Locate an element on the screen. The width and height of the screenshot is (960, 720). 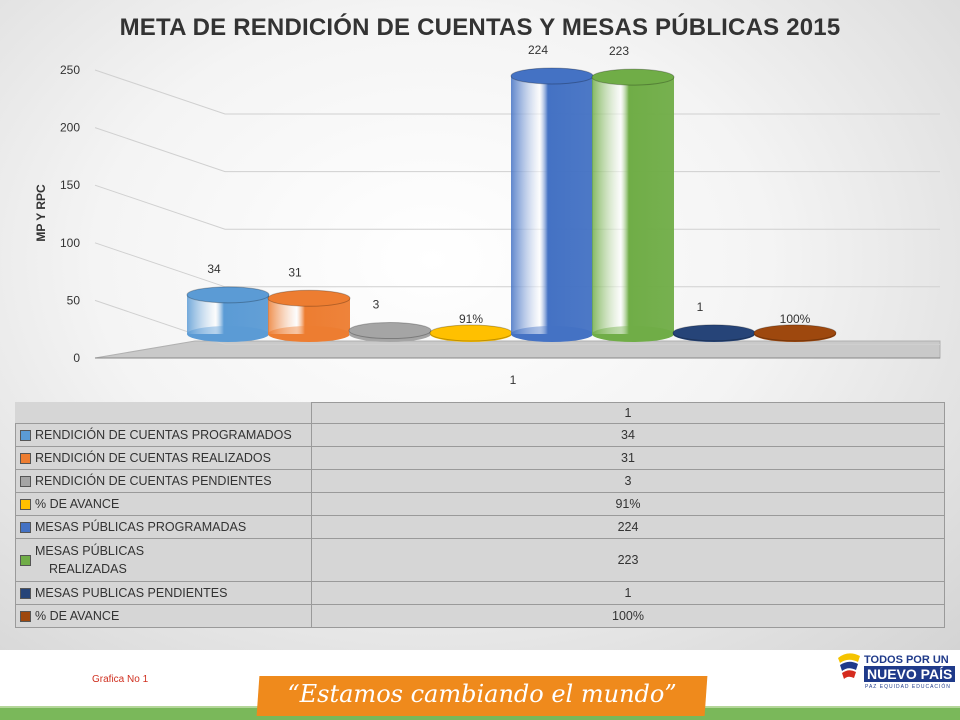
table-row: RENDICIÓN DE CUENTAS PROGRAMADOS 34 is located at coordinates (480, 435).